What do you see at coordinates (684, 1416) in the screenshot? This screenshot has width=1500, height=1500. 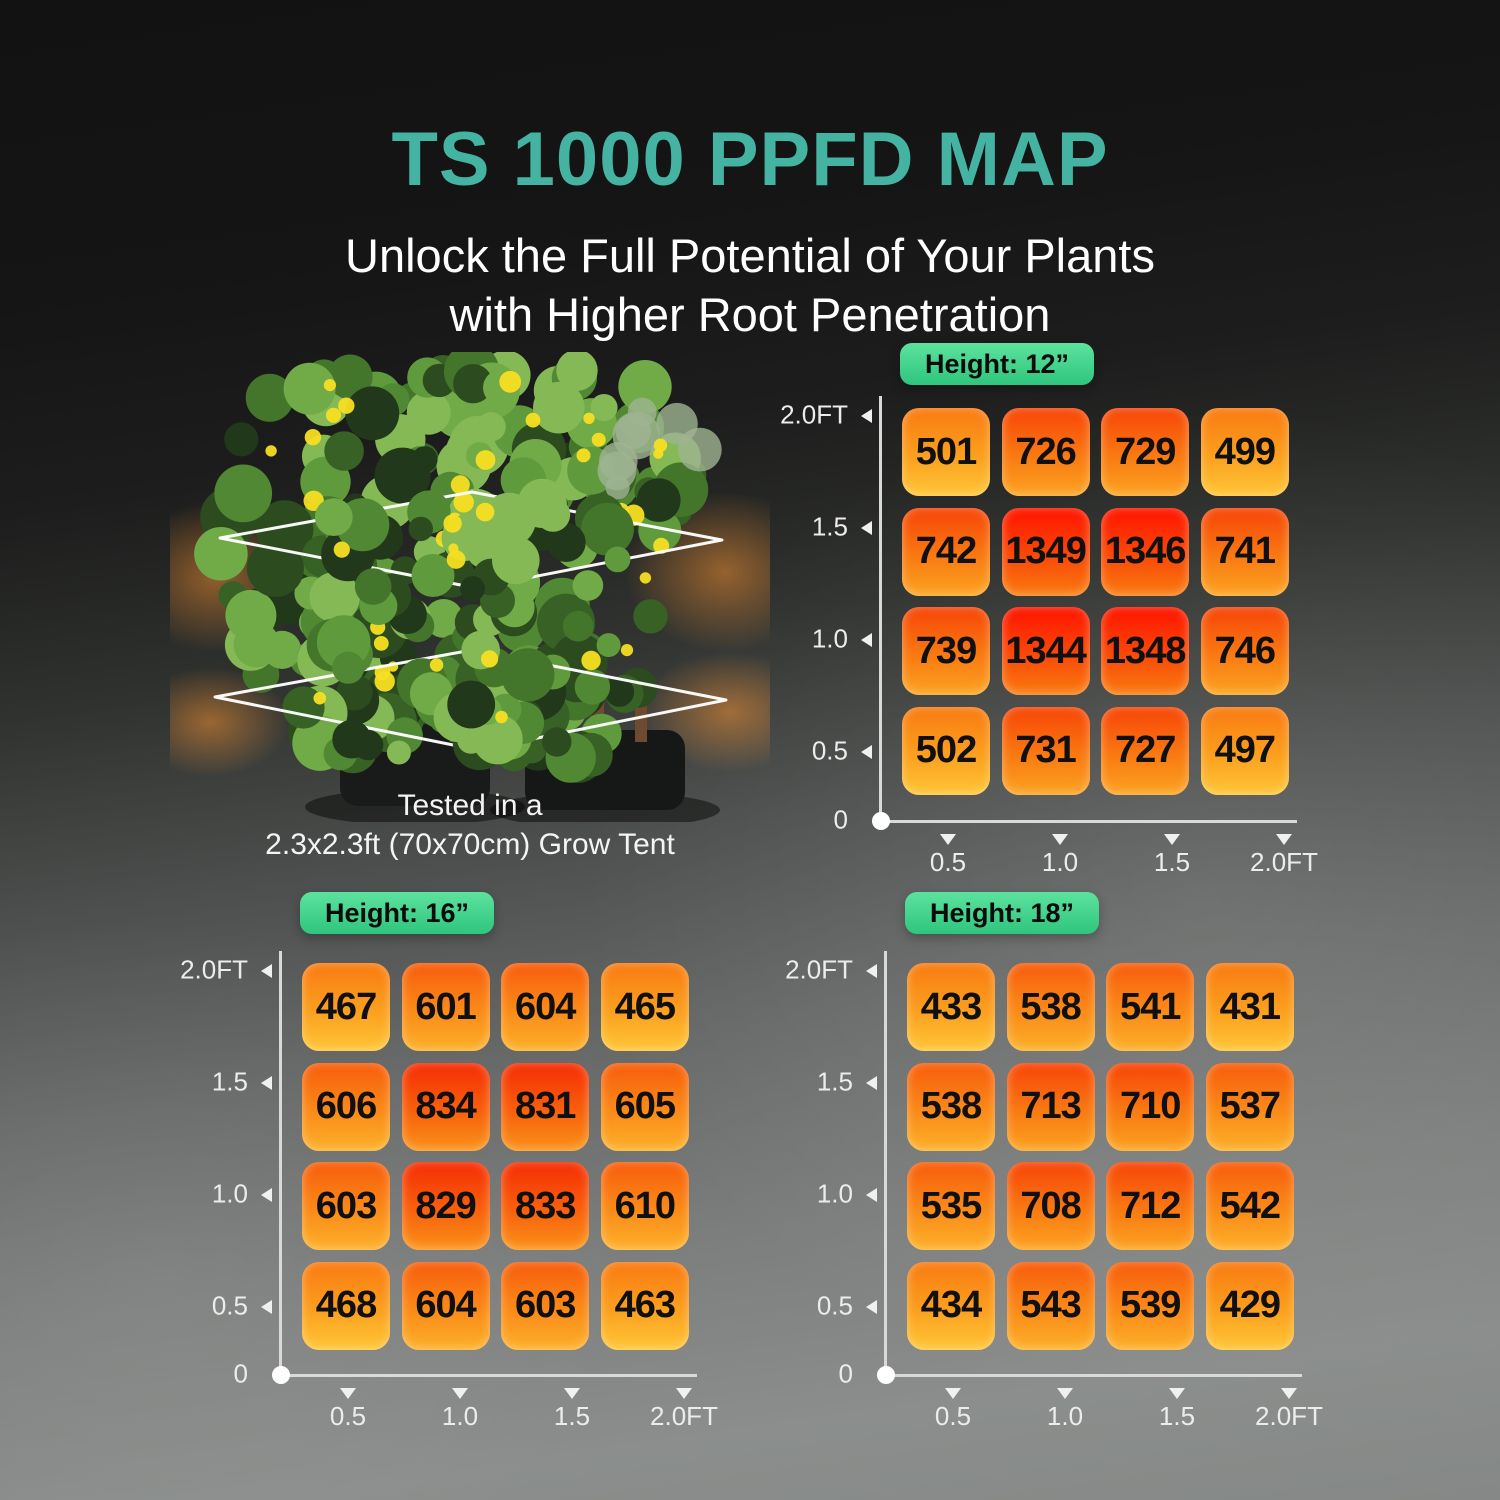 I see `x-tick-label: 2.0FT` at bounding box center [684, 1416].